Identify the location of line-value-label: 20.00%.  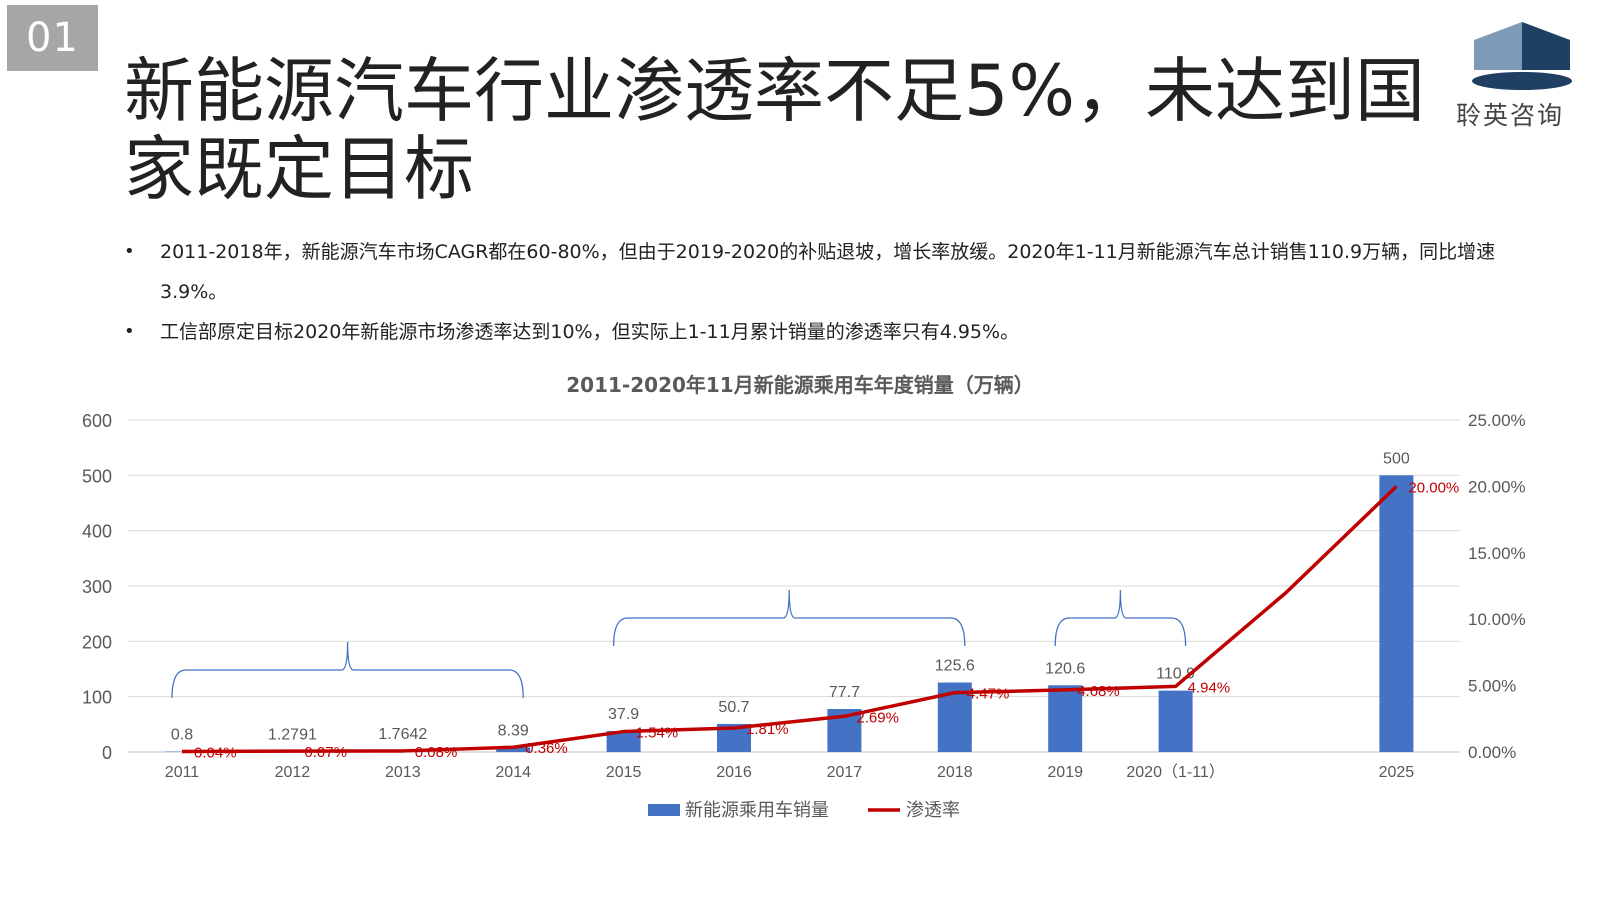
(1433, 487).